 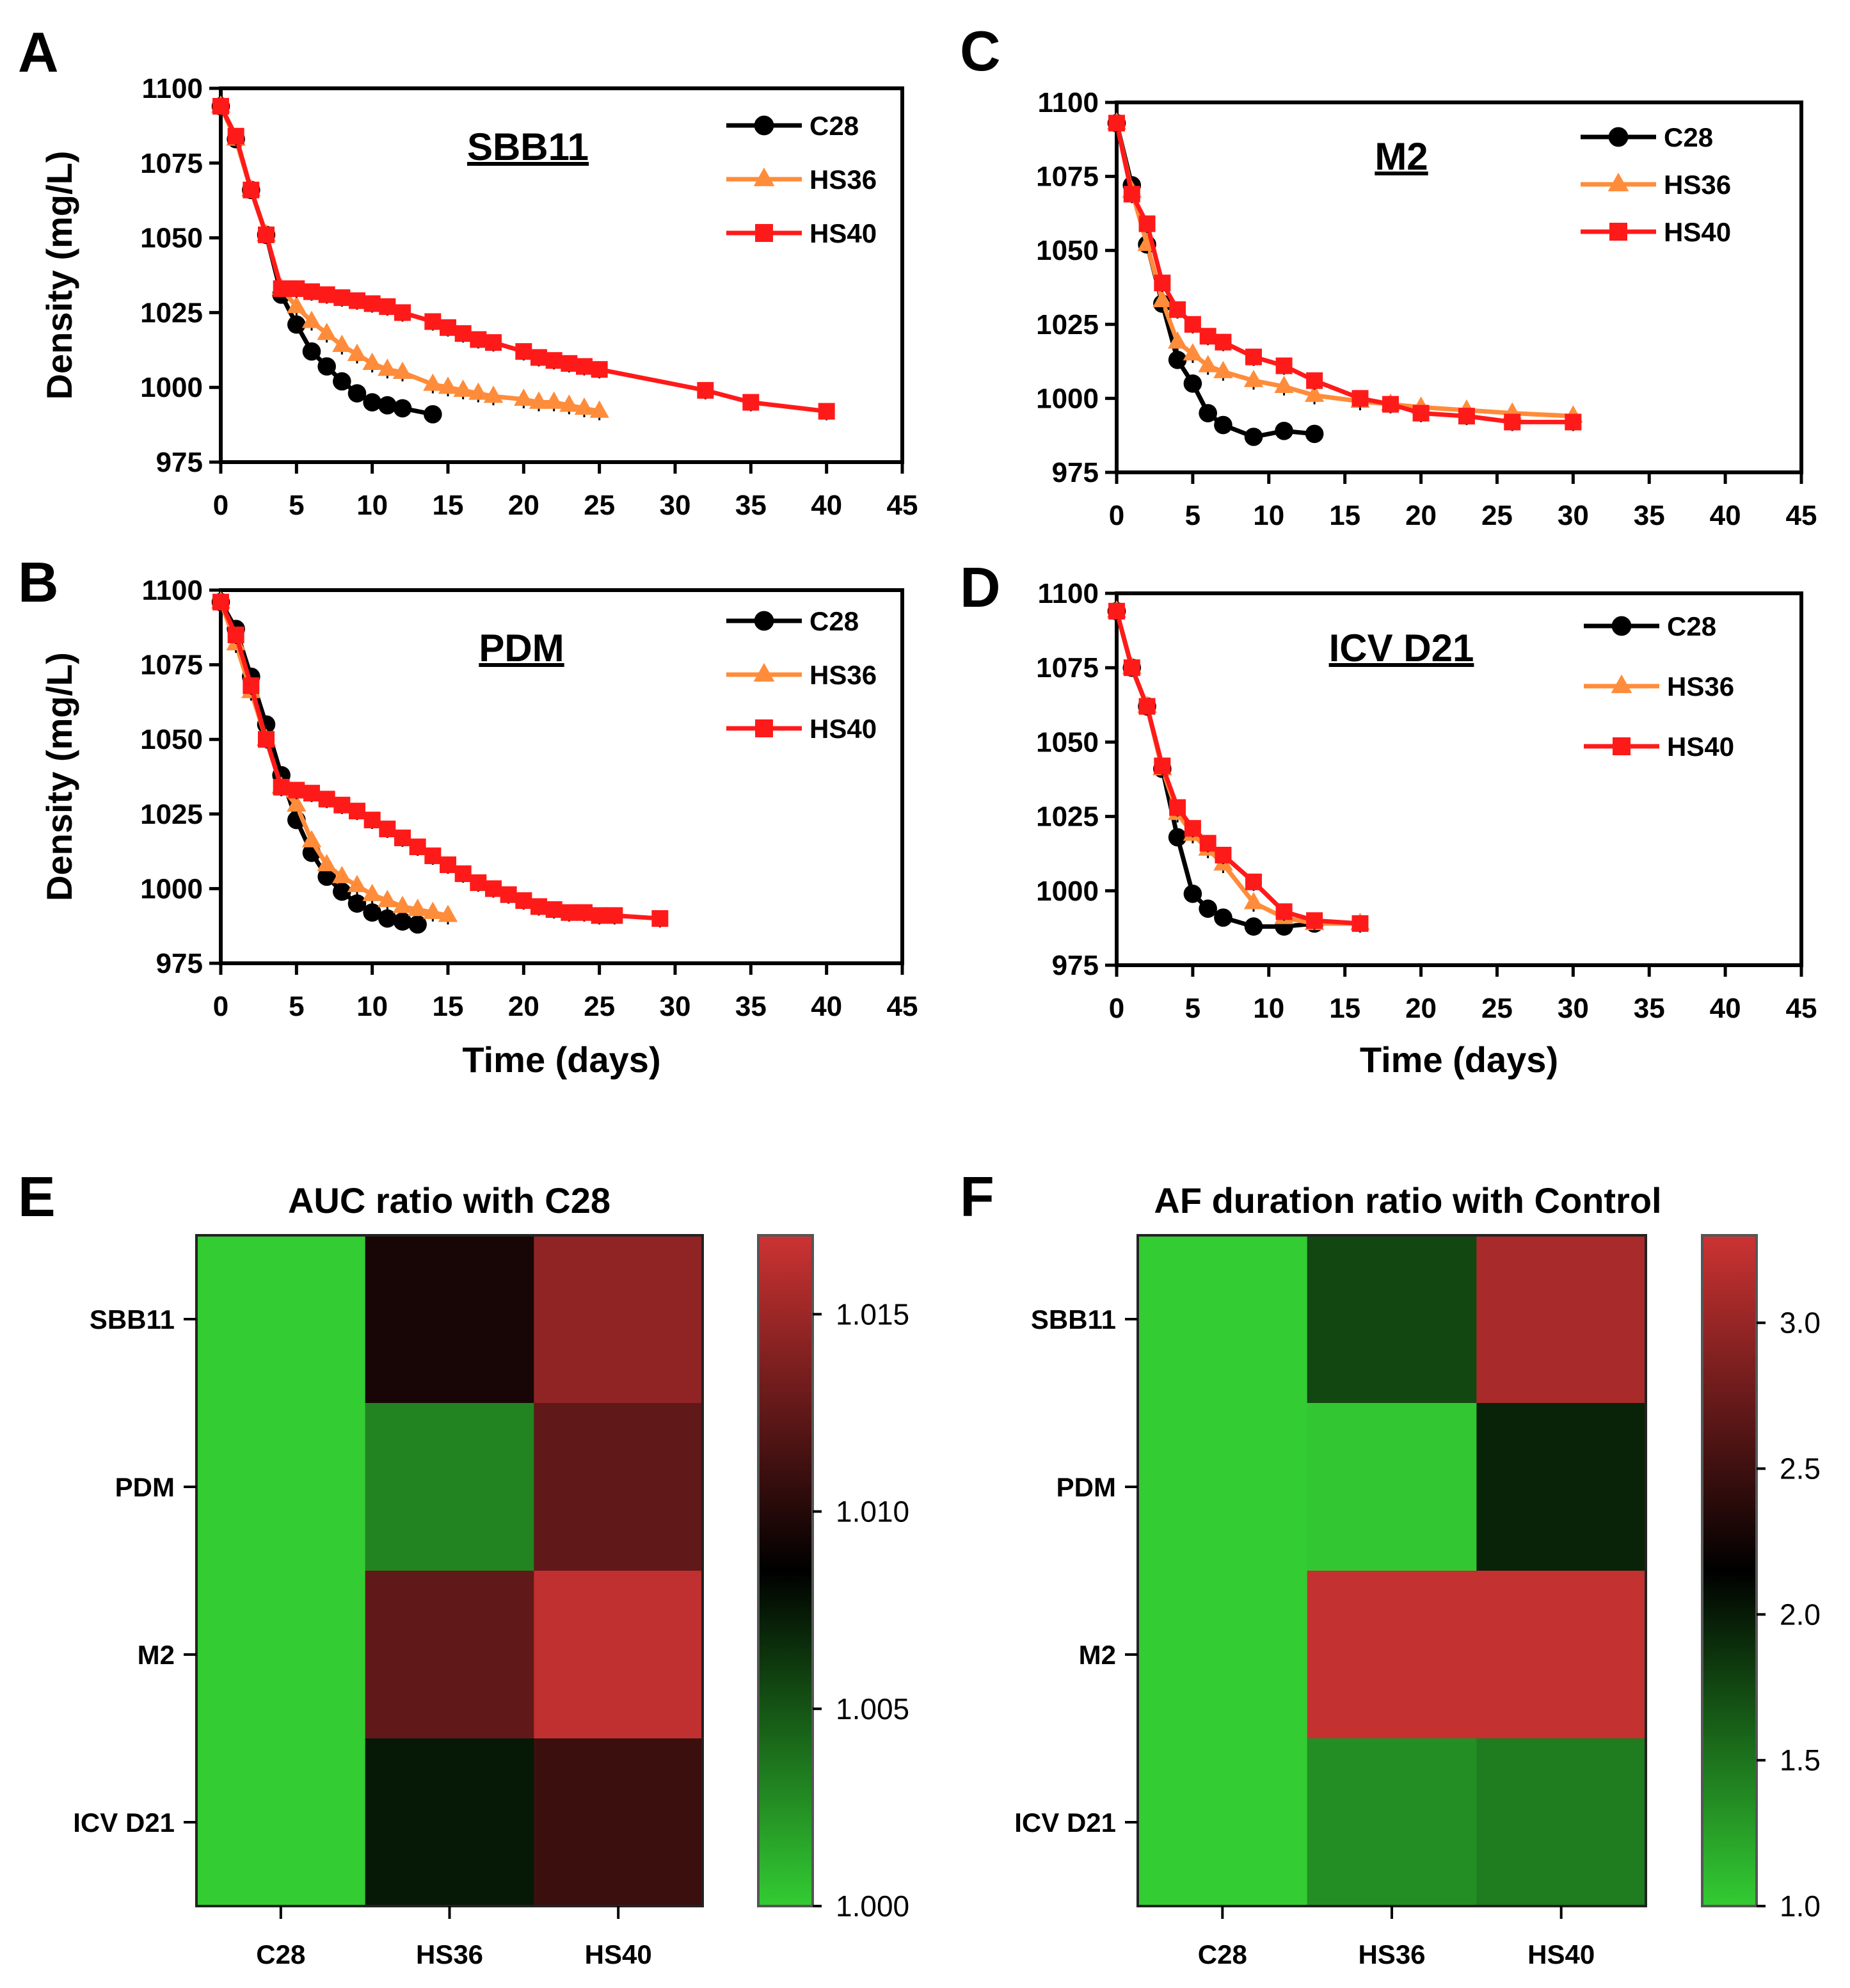 What do you see at coordinates (1697, 185) in the screenshot?
I see `legend-label: HS36` at bounding box center [1697, 185].